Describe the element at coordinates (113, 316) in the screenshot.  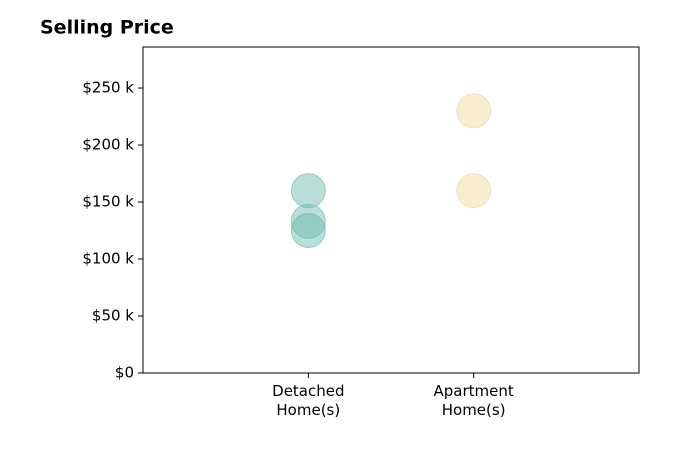
I see `y-tick-label: $50 k` at that location.